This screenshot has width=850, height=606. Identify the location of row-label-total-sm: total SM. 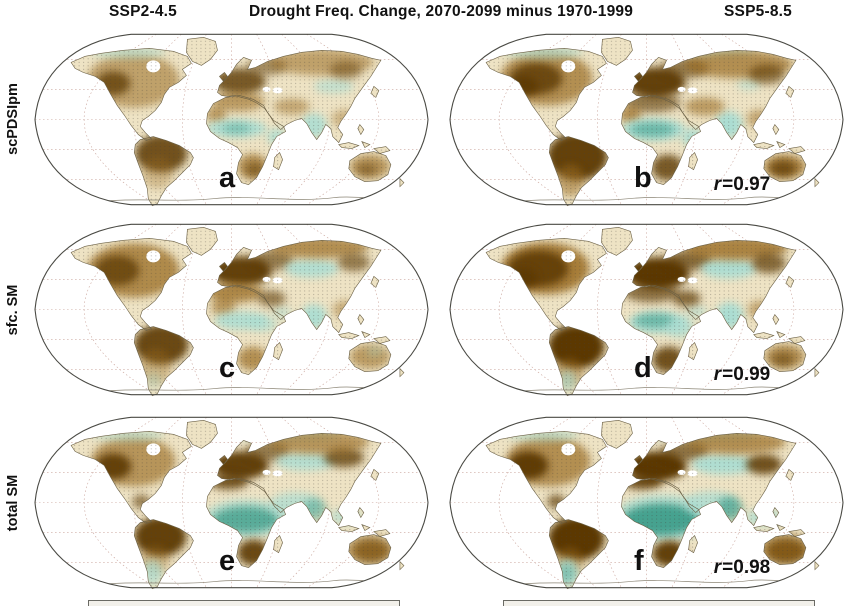
(13, 503).